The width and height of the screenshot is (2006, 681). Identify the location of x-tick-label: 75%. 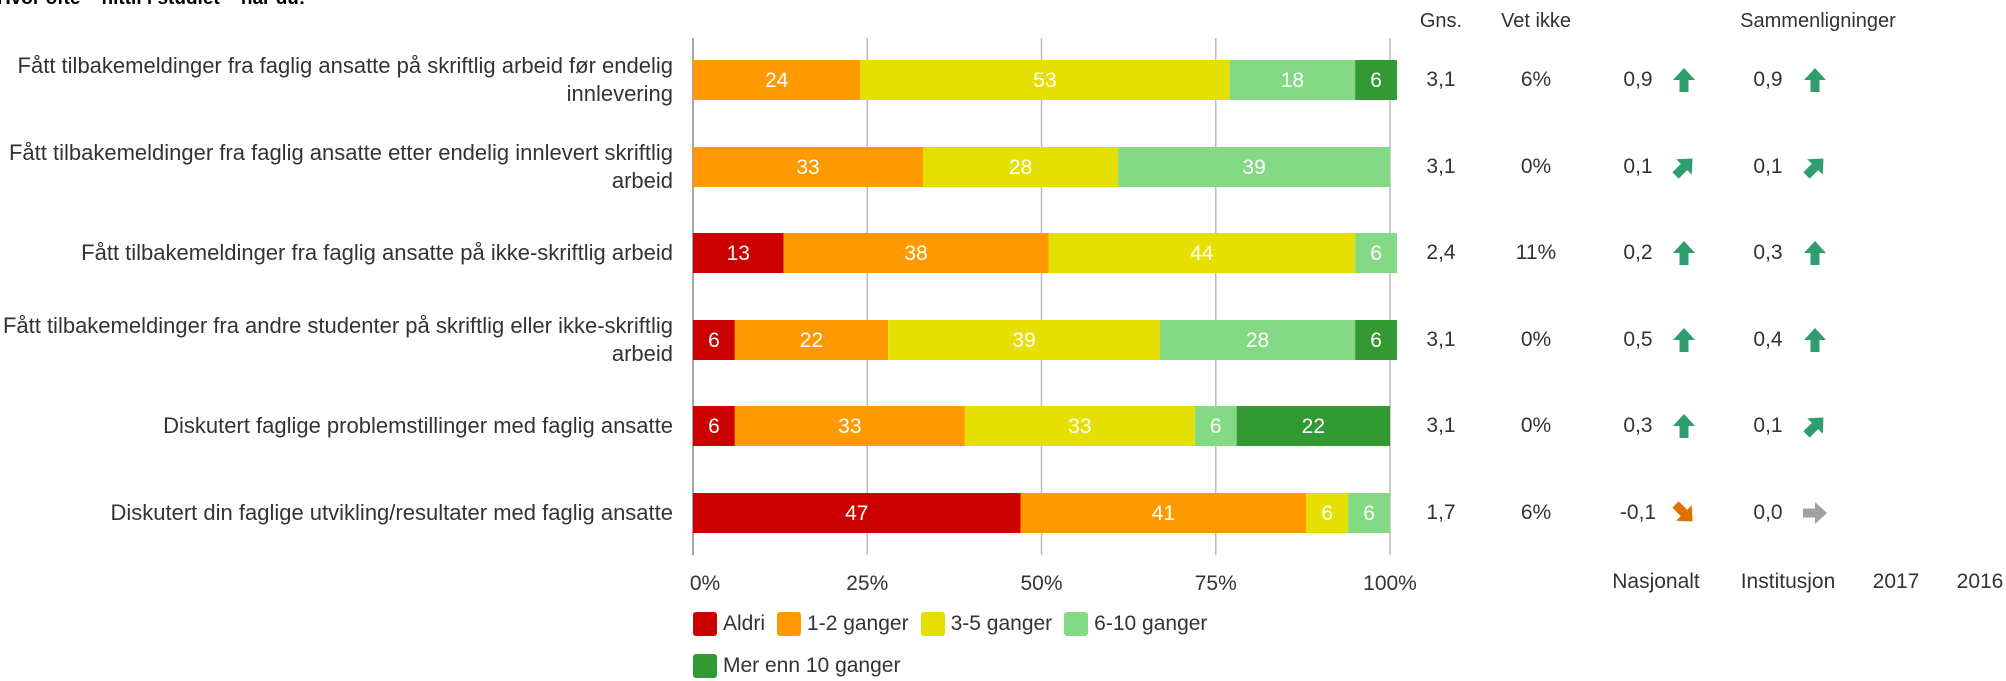
(1216, 583).